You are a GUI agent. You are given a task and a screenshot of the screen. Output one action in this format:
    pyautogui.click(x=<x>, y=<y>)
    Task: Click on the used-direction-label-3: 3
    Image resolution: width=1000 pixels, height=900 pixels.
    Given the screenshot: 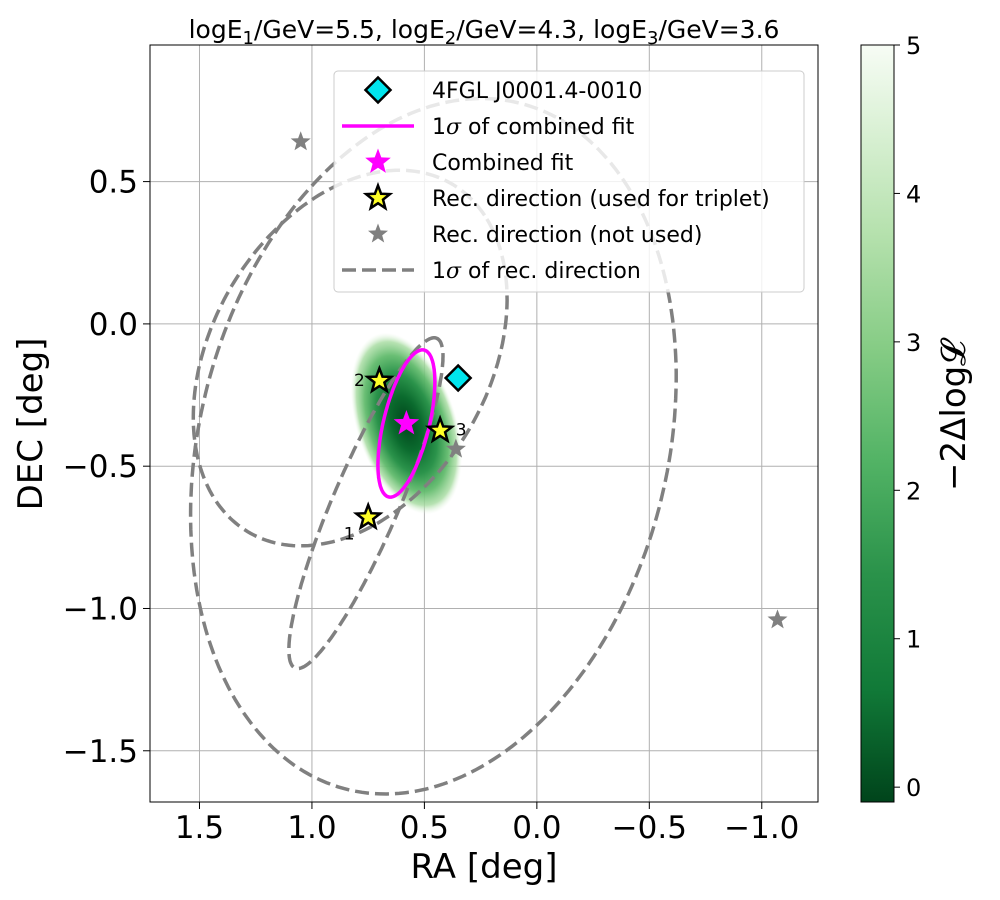 What is the action you would take?
    pyautogui.click(x=461, y=431)
    